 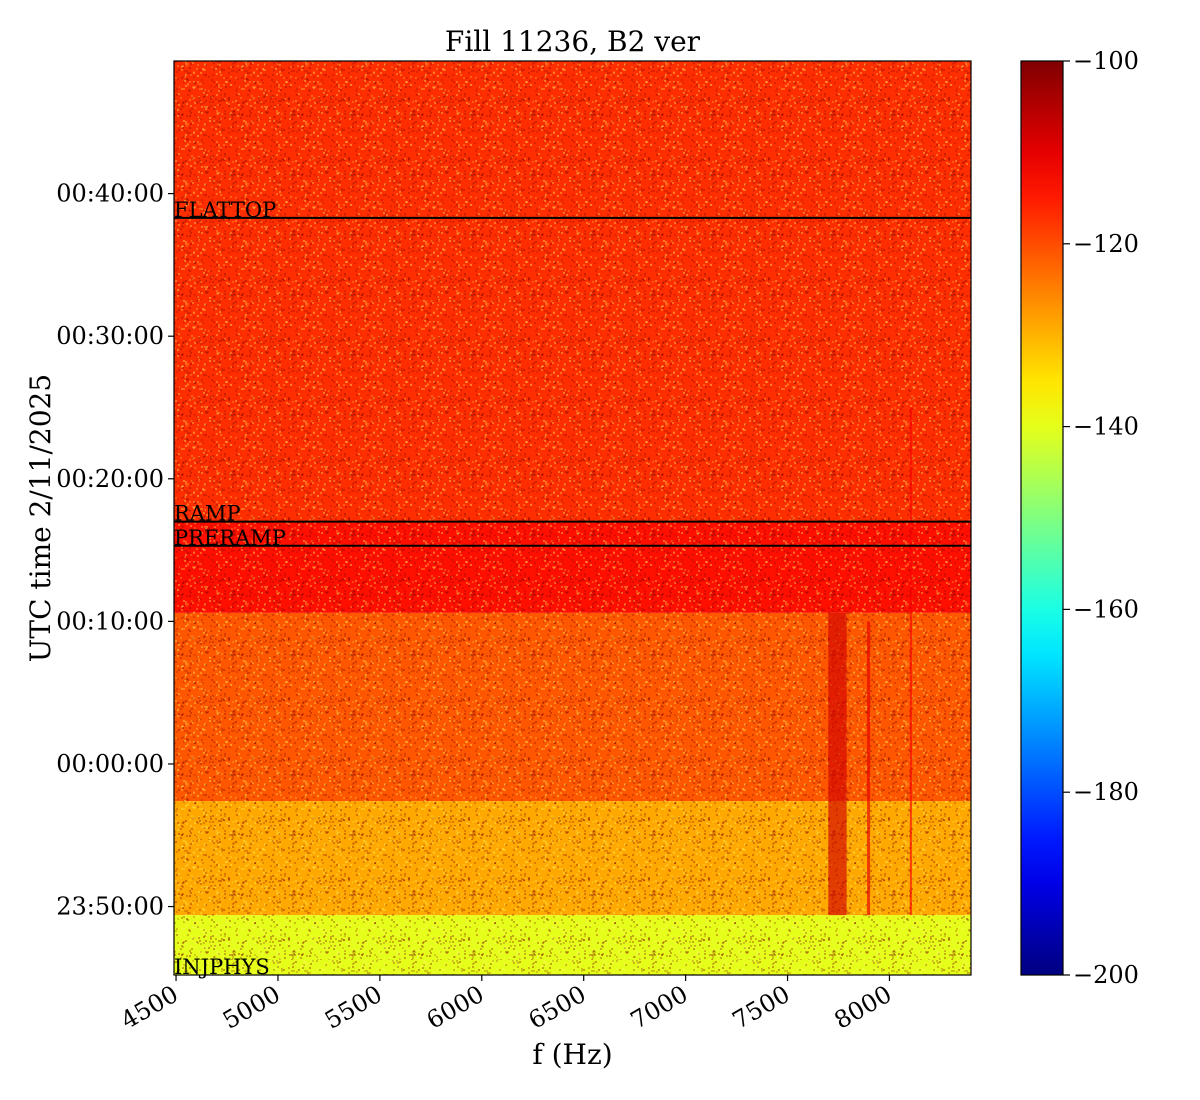 What do you see at coordinates (1106, 61) in the screenshot?
I see `colorbar-tick-label: −100` at bounding box center [1106, 61].